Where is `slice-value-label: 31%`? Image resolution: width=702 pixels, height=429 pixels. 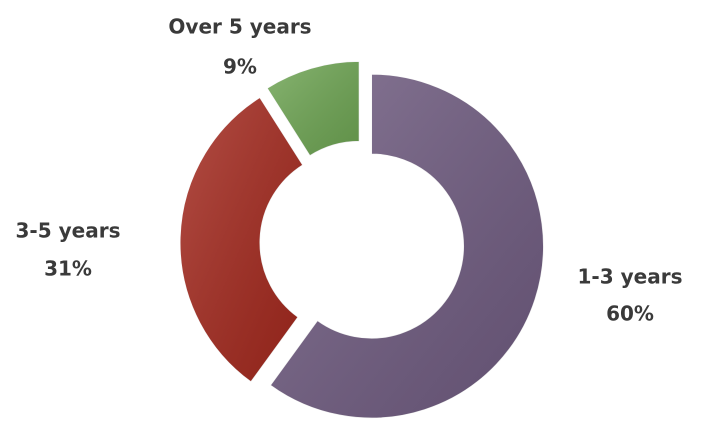
slice-value-label: 31% is located at coordinates (68, 269).